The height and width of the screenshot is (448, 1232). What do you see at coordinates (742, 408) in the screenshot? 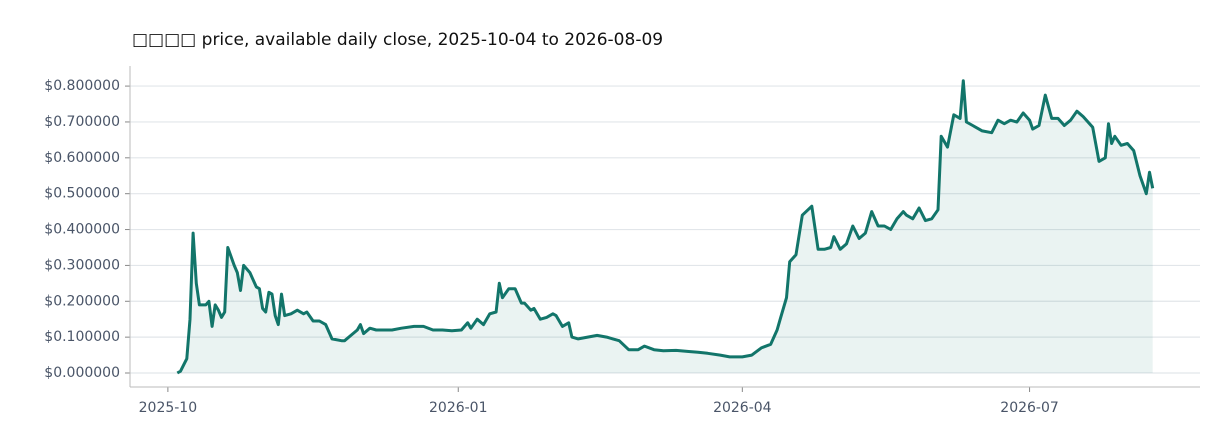
I see `x-tick-label: 2026-04` at bounding box center [742, 408].